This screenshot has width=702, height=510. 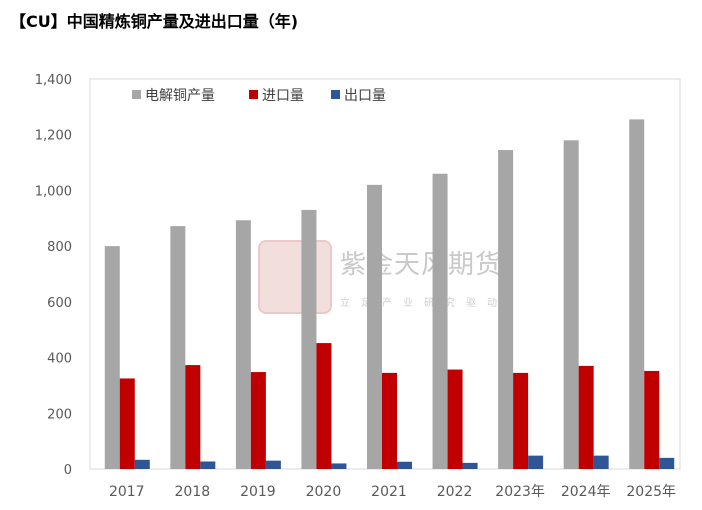 I want to click on y-tick-label: 400, so click(x=59, y=359).